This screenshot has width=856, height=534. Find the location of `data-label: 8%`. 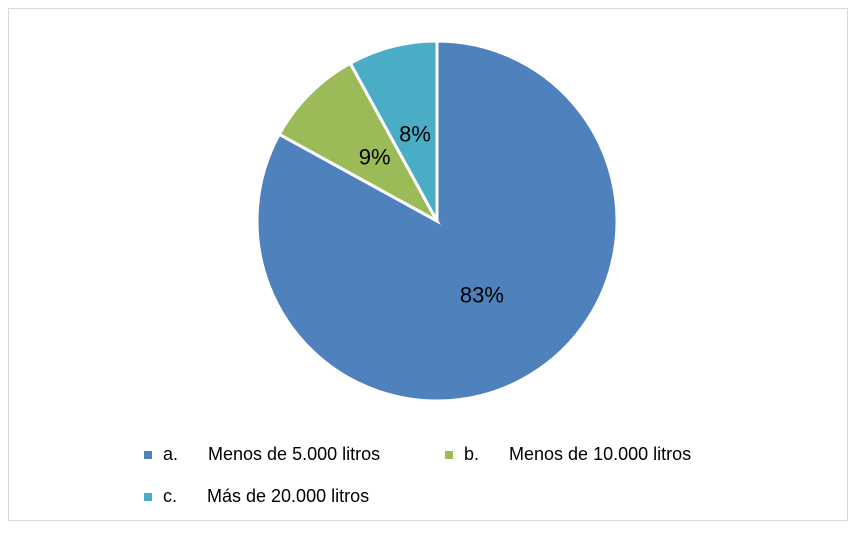

data-label: 8% is located at coordinates (415, 133).